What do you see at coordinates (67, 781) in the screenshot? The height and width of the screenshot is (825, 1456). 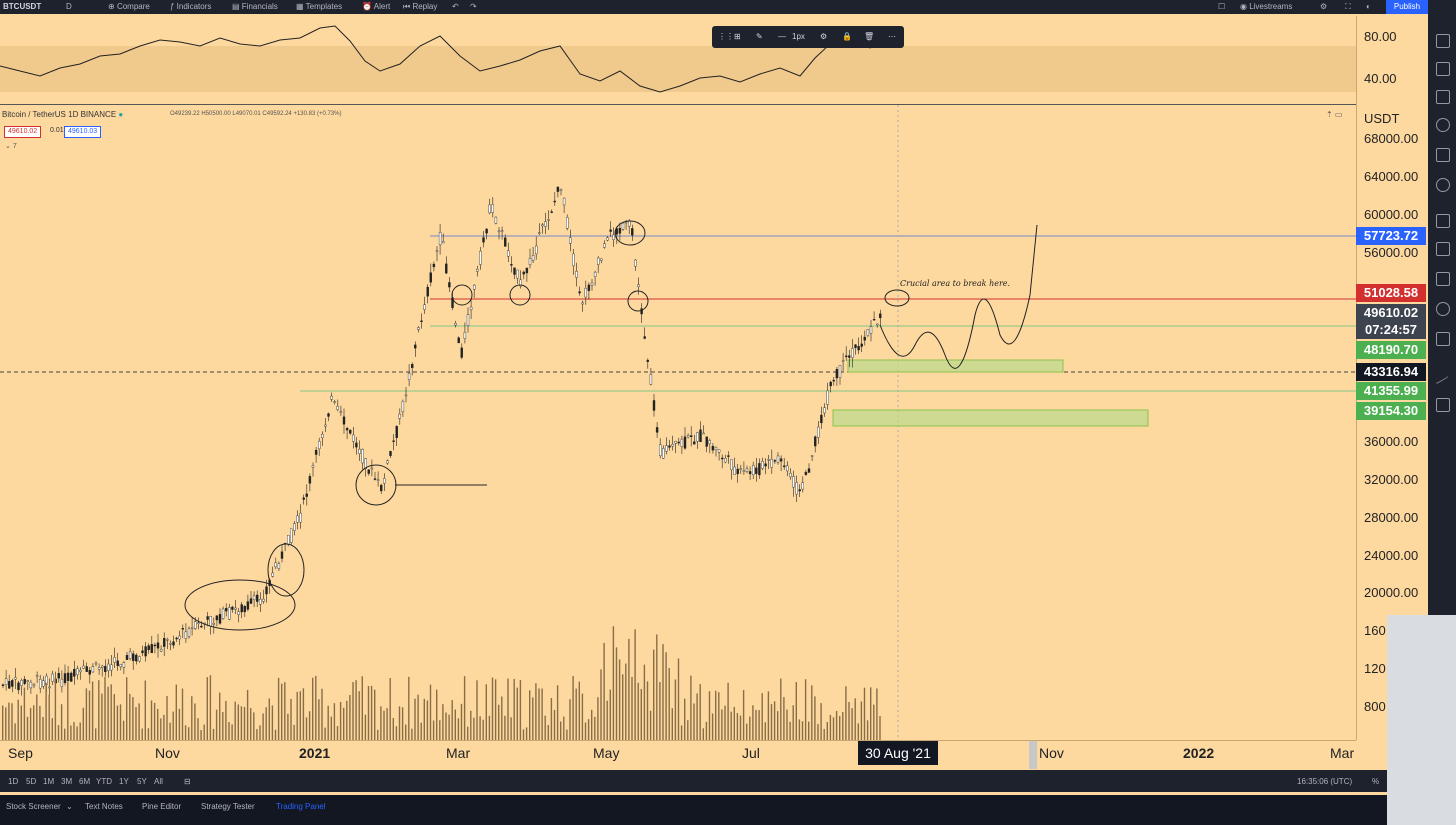 I see `range-3m: 3M` at bounding box center [67, 781].